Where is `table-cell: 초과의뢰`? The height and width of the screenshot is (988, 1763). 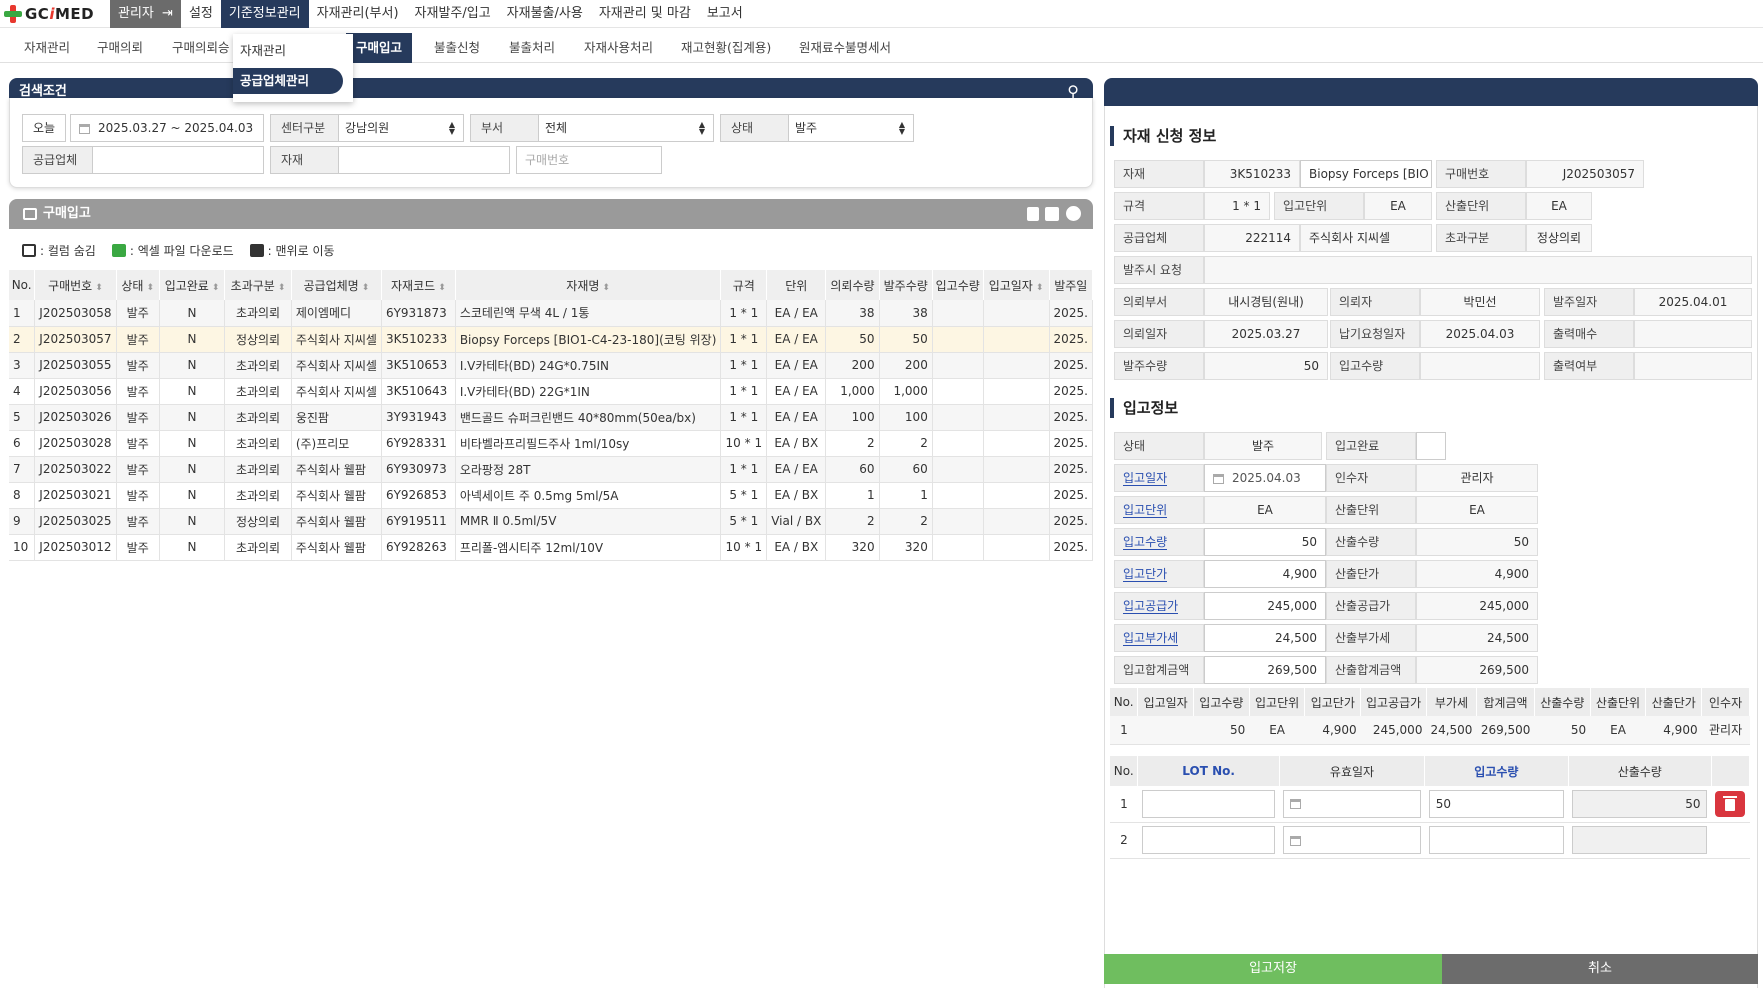 table-cell: 초과의뢰 is located at coordinates (258, 443).